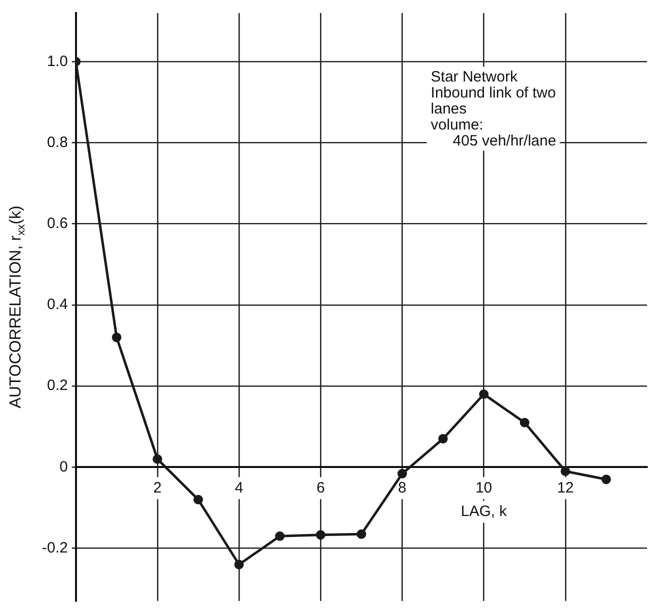 This screenshot has width=655, height=614. I want to click on annotation: Inbound link of two, so click(493, 93).